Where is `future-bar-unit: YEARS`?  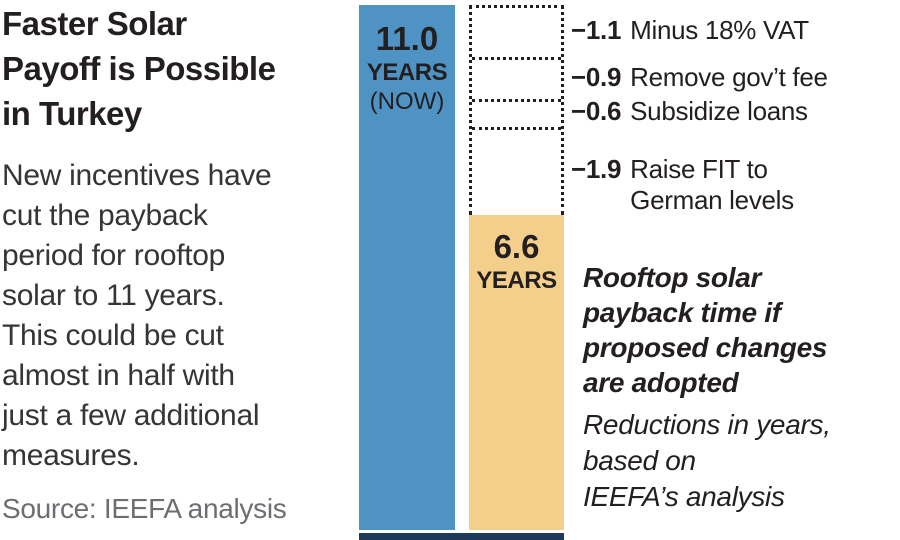 future-bar-unit: YEARS is located at coordinates (516, 280).